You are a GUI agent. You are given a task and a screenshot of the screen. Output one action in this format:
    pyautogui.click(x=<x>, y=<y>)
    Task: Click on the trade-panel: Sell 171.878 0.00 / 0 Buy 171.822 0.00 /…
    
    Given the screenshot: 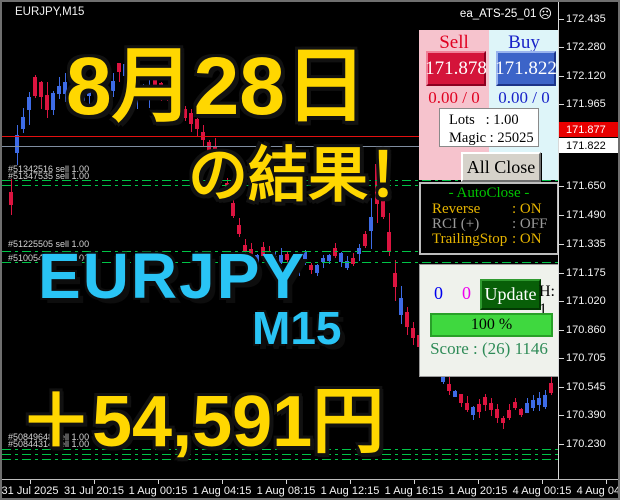 What is the action you would take?
    pyautogui.click(x=489, y=105)
    